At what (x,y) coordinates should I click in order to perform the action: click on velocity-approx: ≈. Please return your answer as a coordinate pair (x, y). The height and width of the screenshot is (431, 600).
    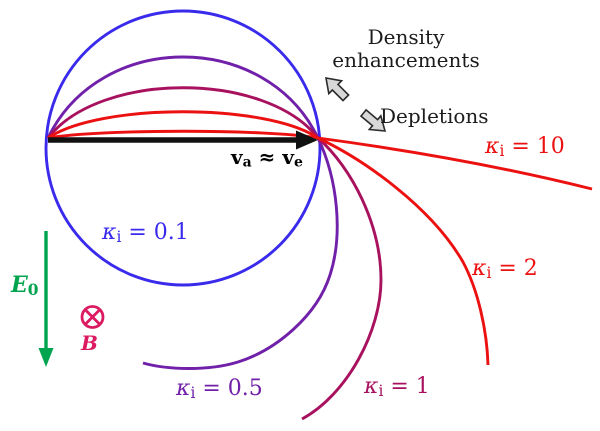
    Looking at the image, I should click on (267, 157).